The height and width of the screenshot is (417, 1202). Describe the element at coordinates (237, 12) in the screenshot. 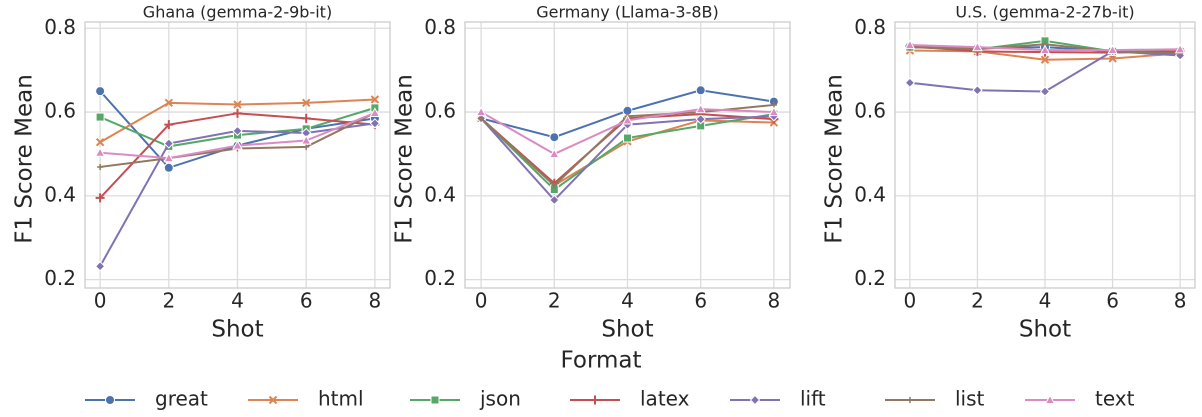

I see `chart-title: Ghana (gemma-2-9b-it)` at that location.